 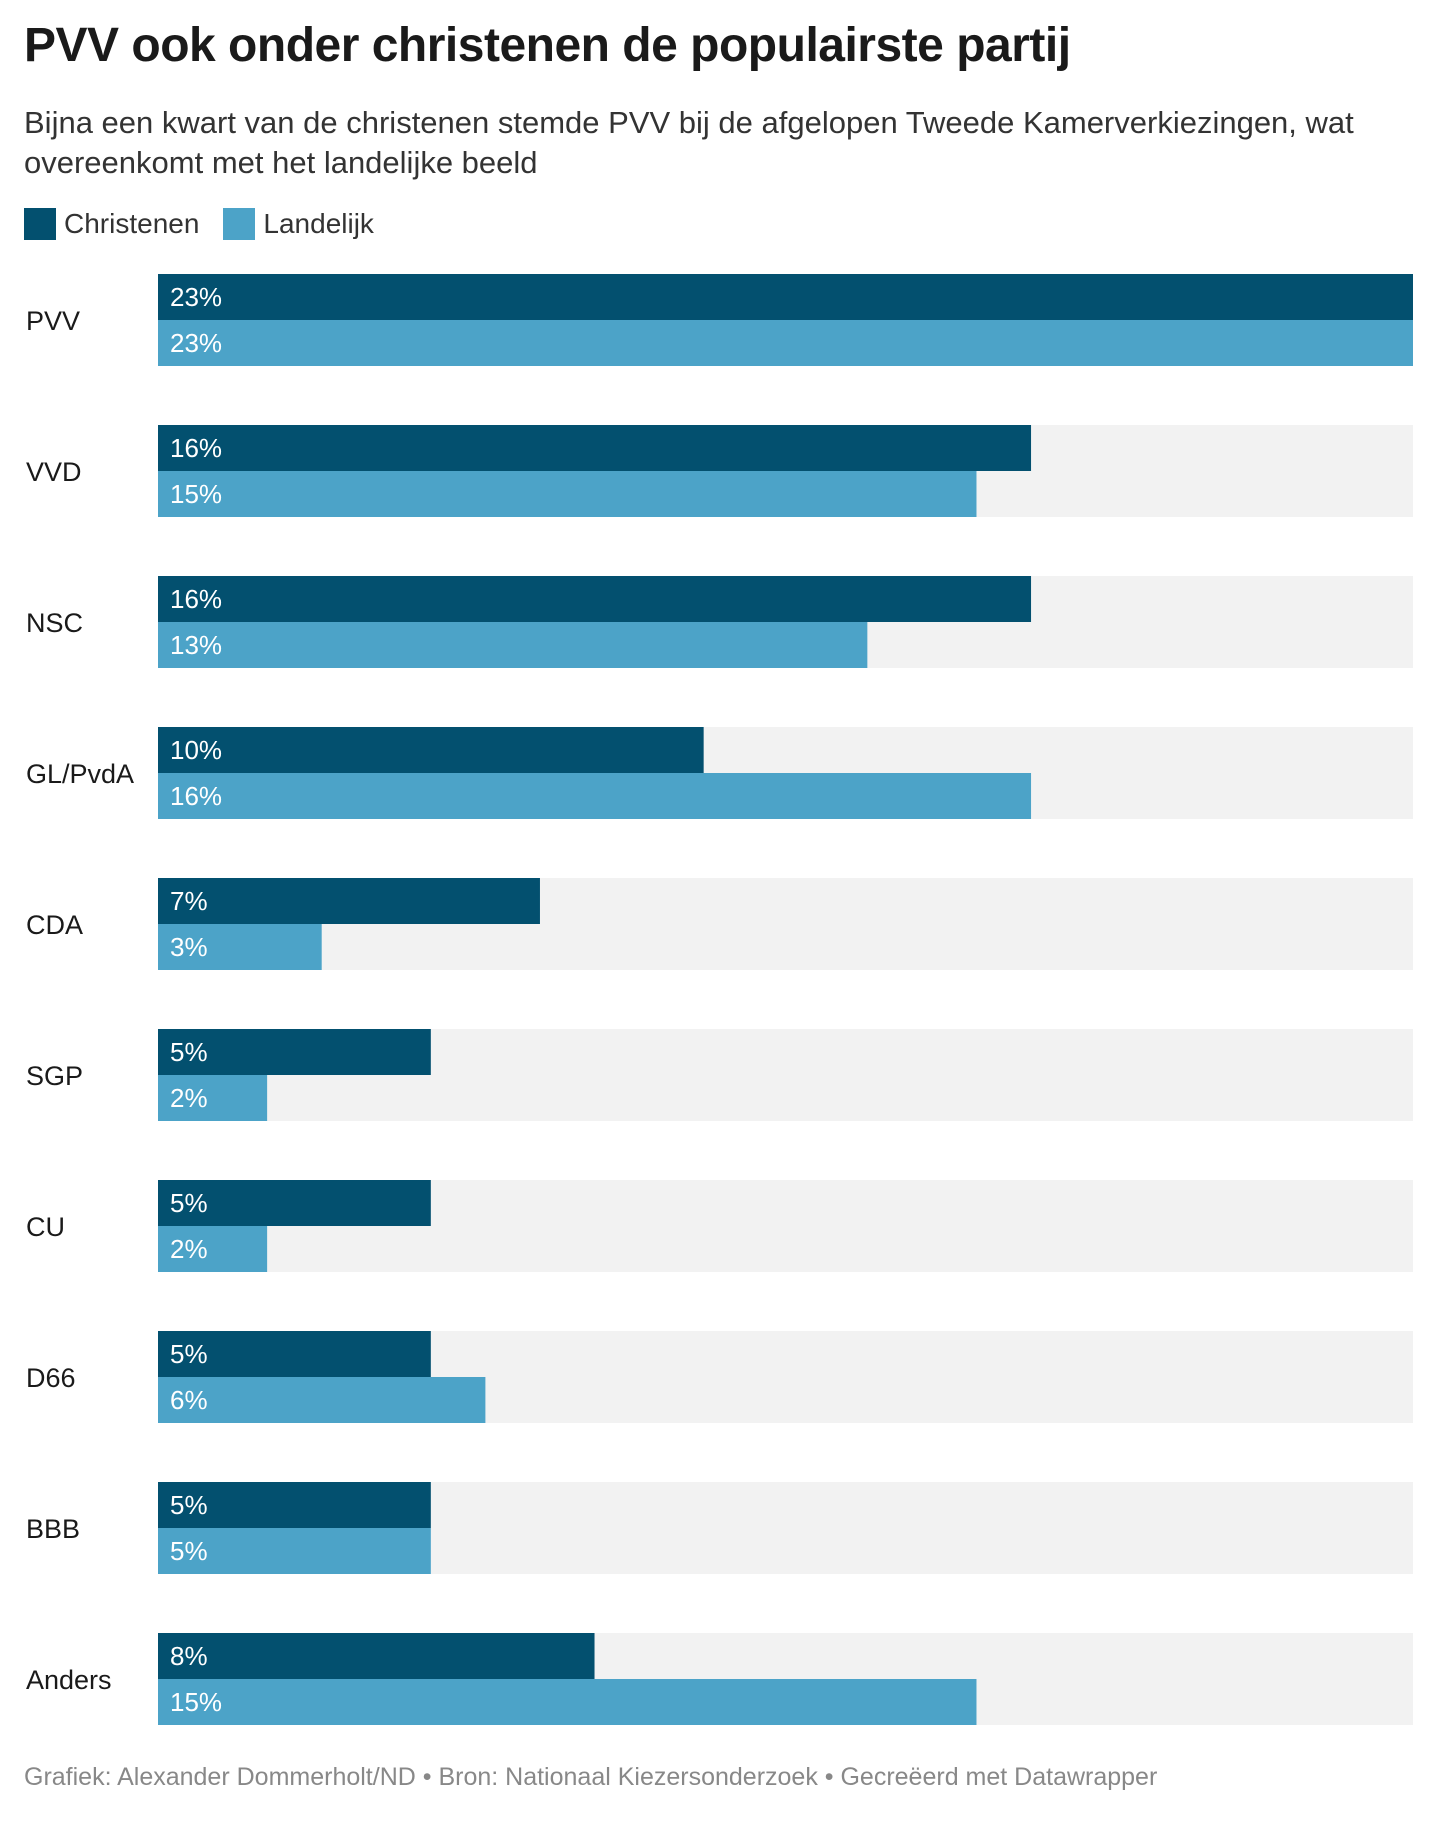 What do you see at coordinates (196, 750) in the screenshot?
I see `data-label-christenen-gl-pvda: 10%` at bounding box center [196, 750].